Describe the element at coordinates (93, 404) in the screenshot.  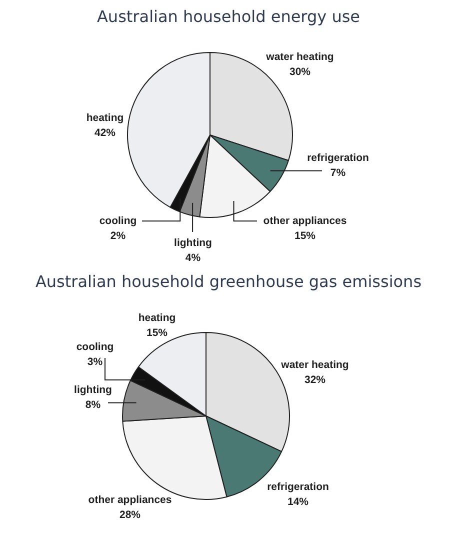
I see `data-label: 8%` at that location.